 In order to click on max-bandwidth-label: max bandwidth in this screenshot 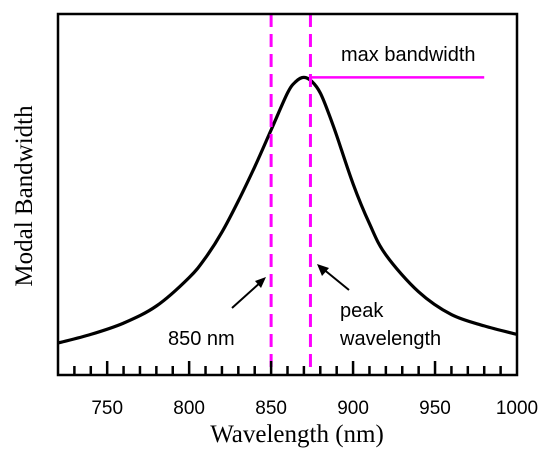, I will do `click(408, 55)`.